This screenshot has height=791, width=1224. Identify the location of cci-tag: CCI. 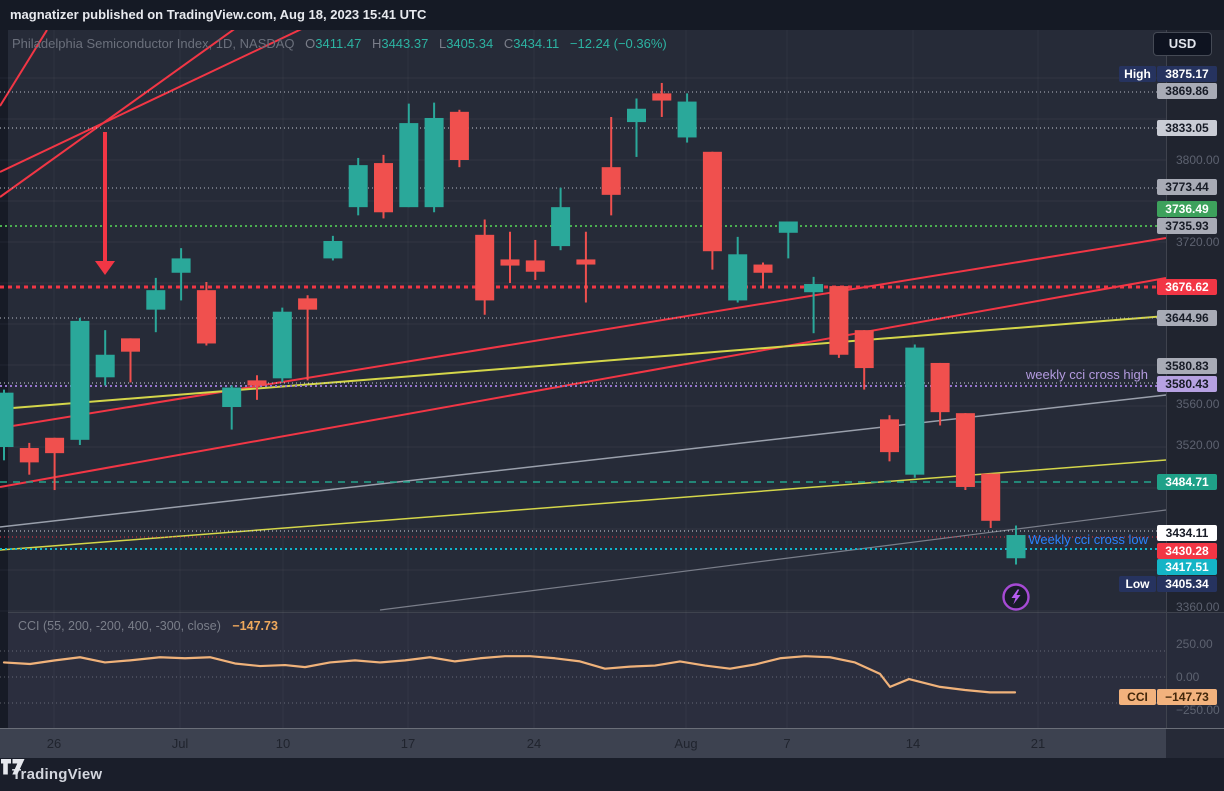
(1137, 697).